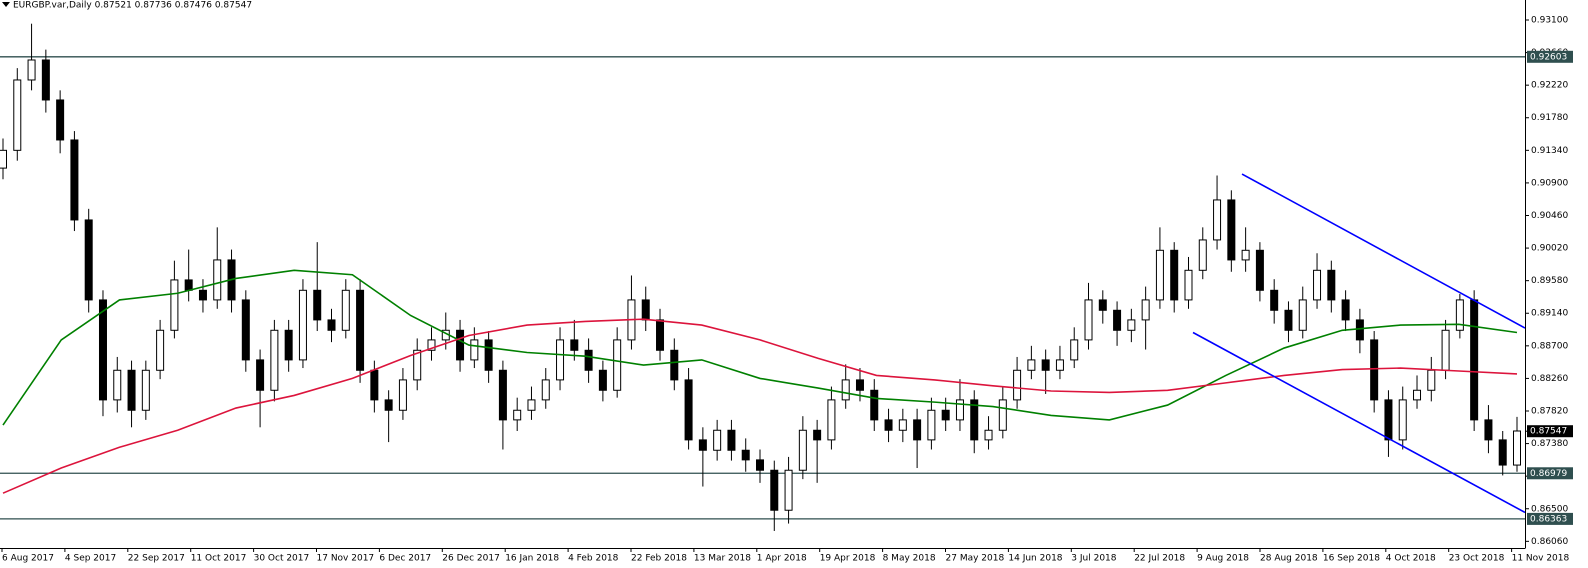  I want to click on y-tick-label: 0.90460, so click(1549, 216).